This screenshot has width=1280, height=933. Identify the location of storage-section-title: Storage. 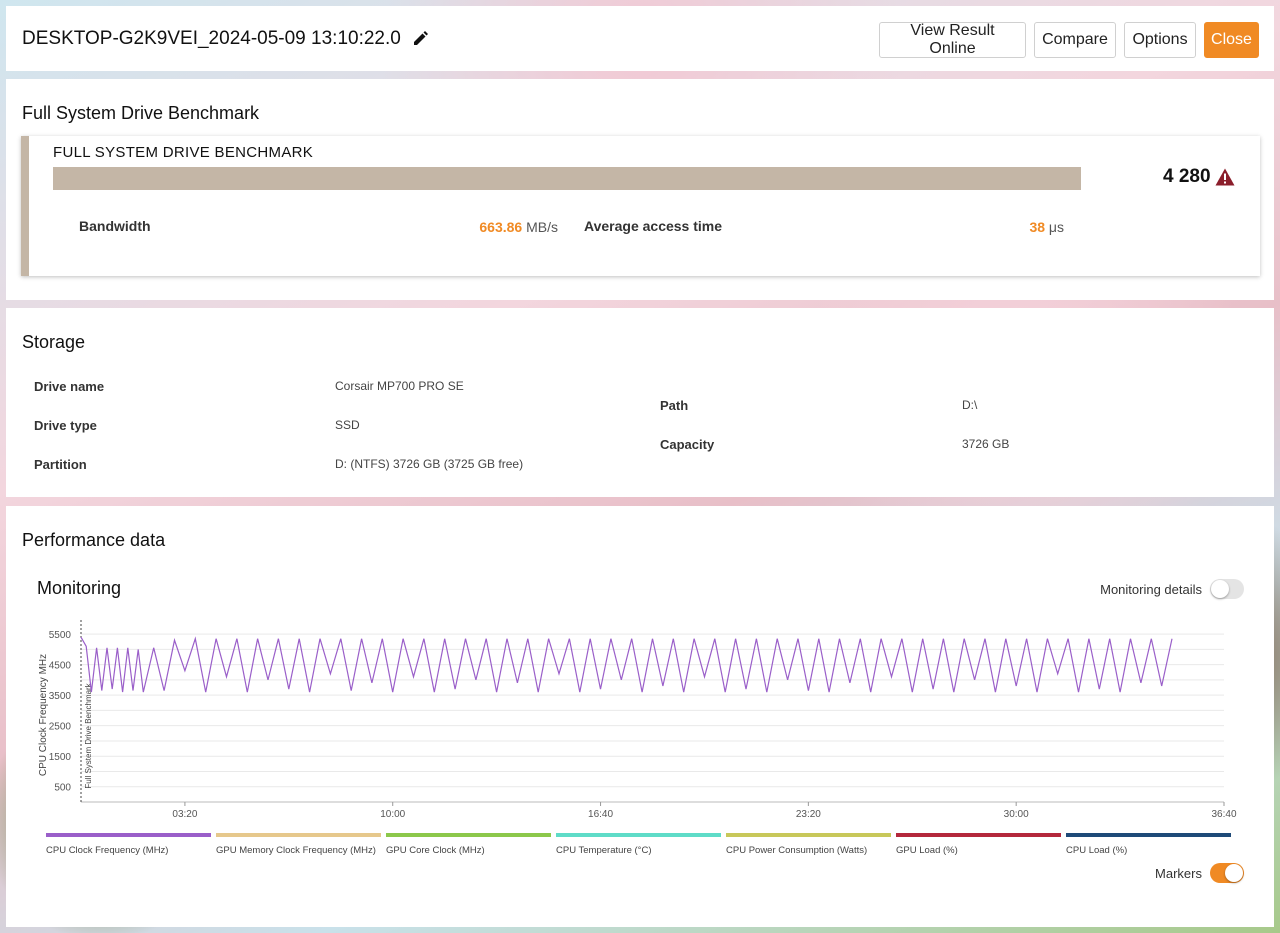
(54, 342).